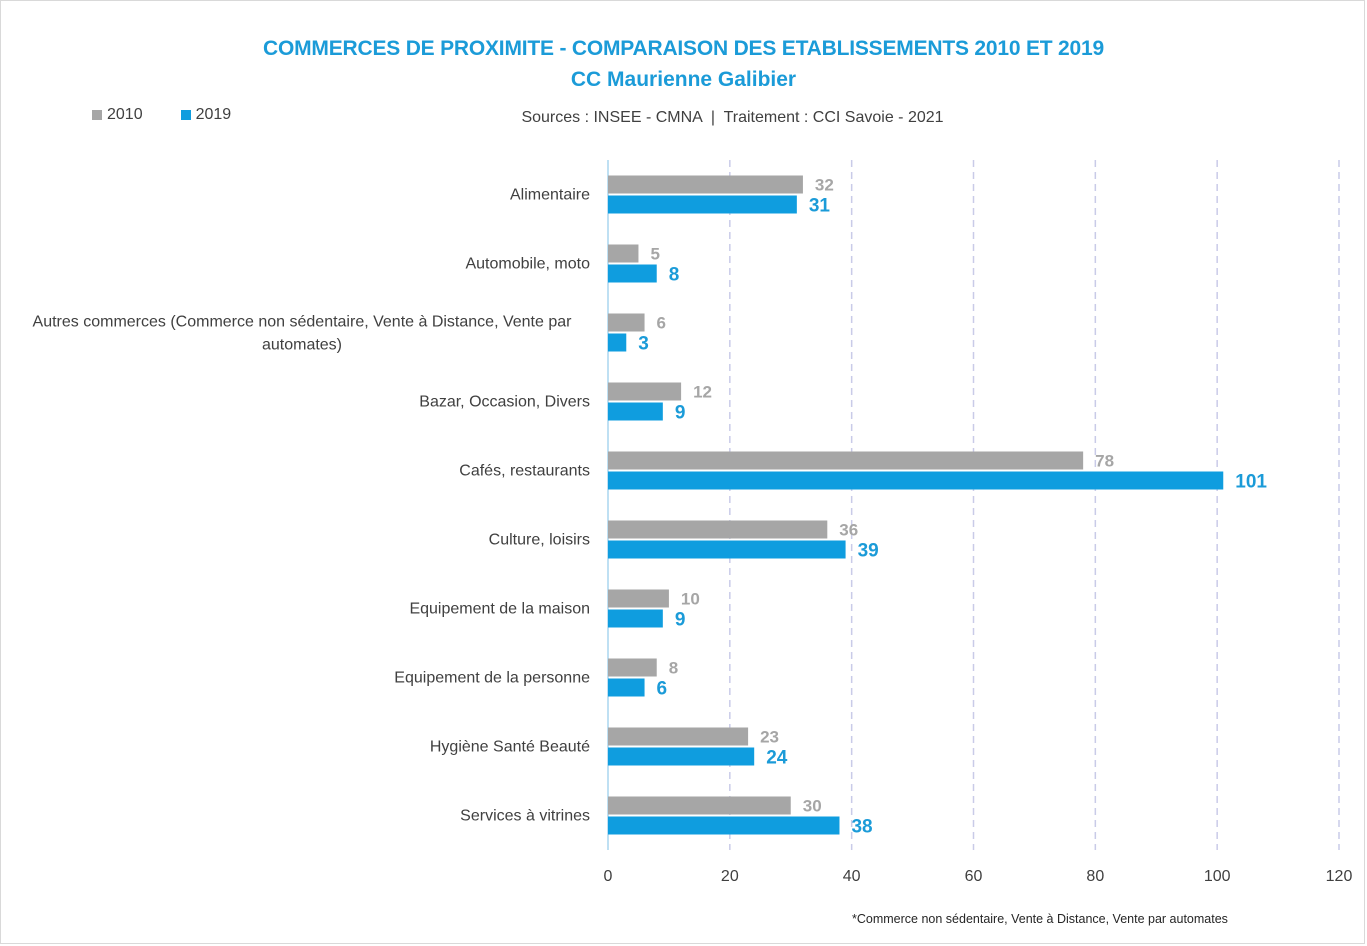  What do you see at coordinates (680, 413) in the screenshot?
I see `data-label-2019-3: 9` at bounding box center [680, 413].